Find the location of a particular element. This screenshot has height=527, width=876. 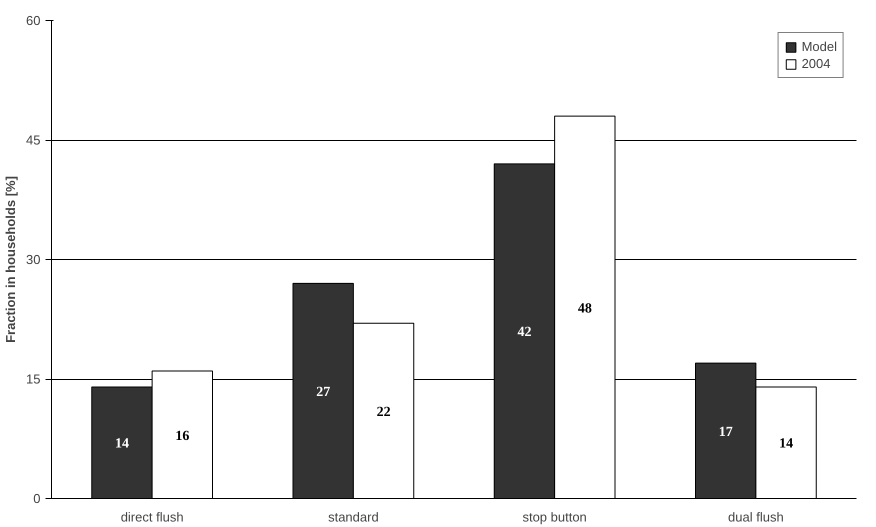

data-label: 48 is located at coordinates (585, 308).